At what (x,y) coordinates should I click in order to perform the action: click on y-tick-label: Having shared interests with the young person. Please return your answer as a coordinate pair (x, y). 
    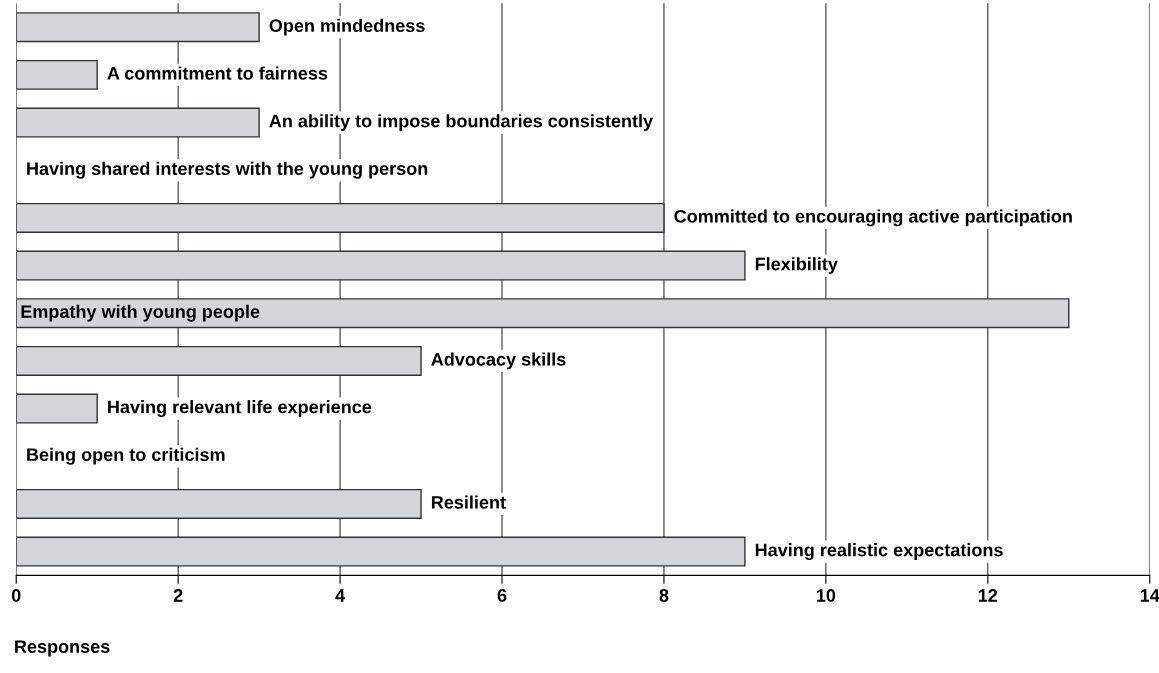
    Looking at the image, I should click on (227, 170).